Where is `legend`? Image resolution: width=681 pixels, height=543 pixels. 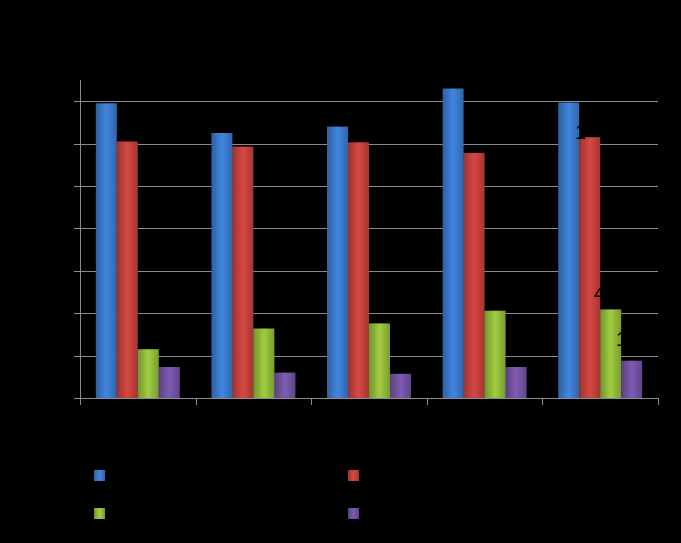
legend is located at coordinates (226, 494).